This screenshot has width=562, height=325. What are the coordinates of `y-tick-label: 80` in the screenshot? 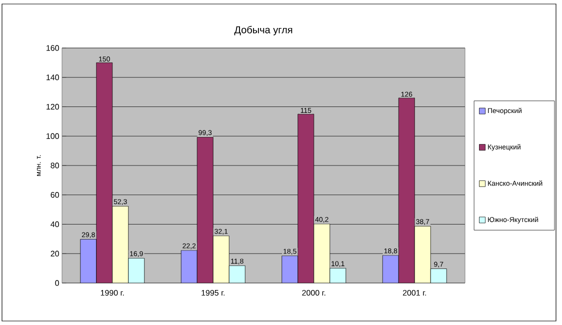 It's located at (54, 165).